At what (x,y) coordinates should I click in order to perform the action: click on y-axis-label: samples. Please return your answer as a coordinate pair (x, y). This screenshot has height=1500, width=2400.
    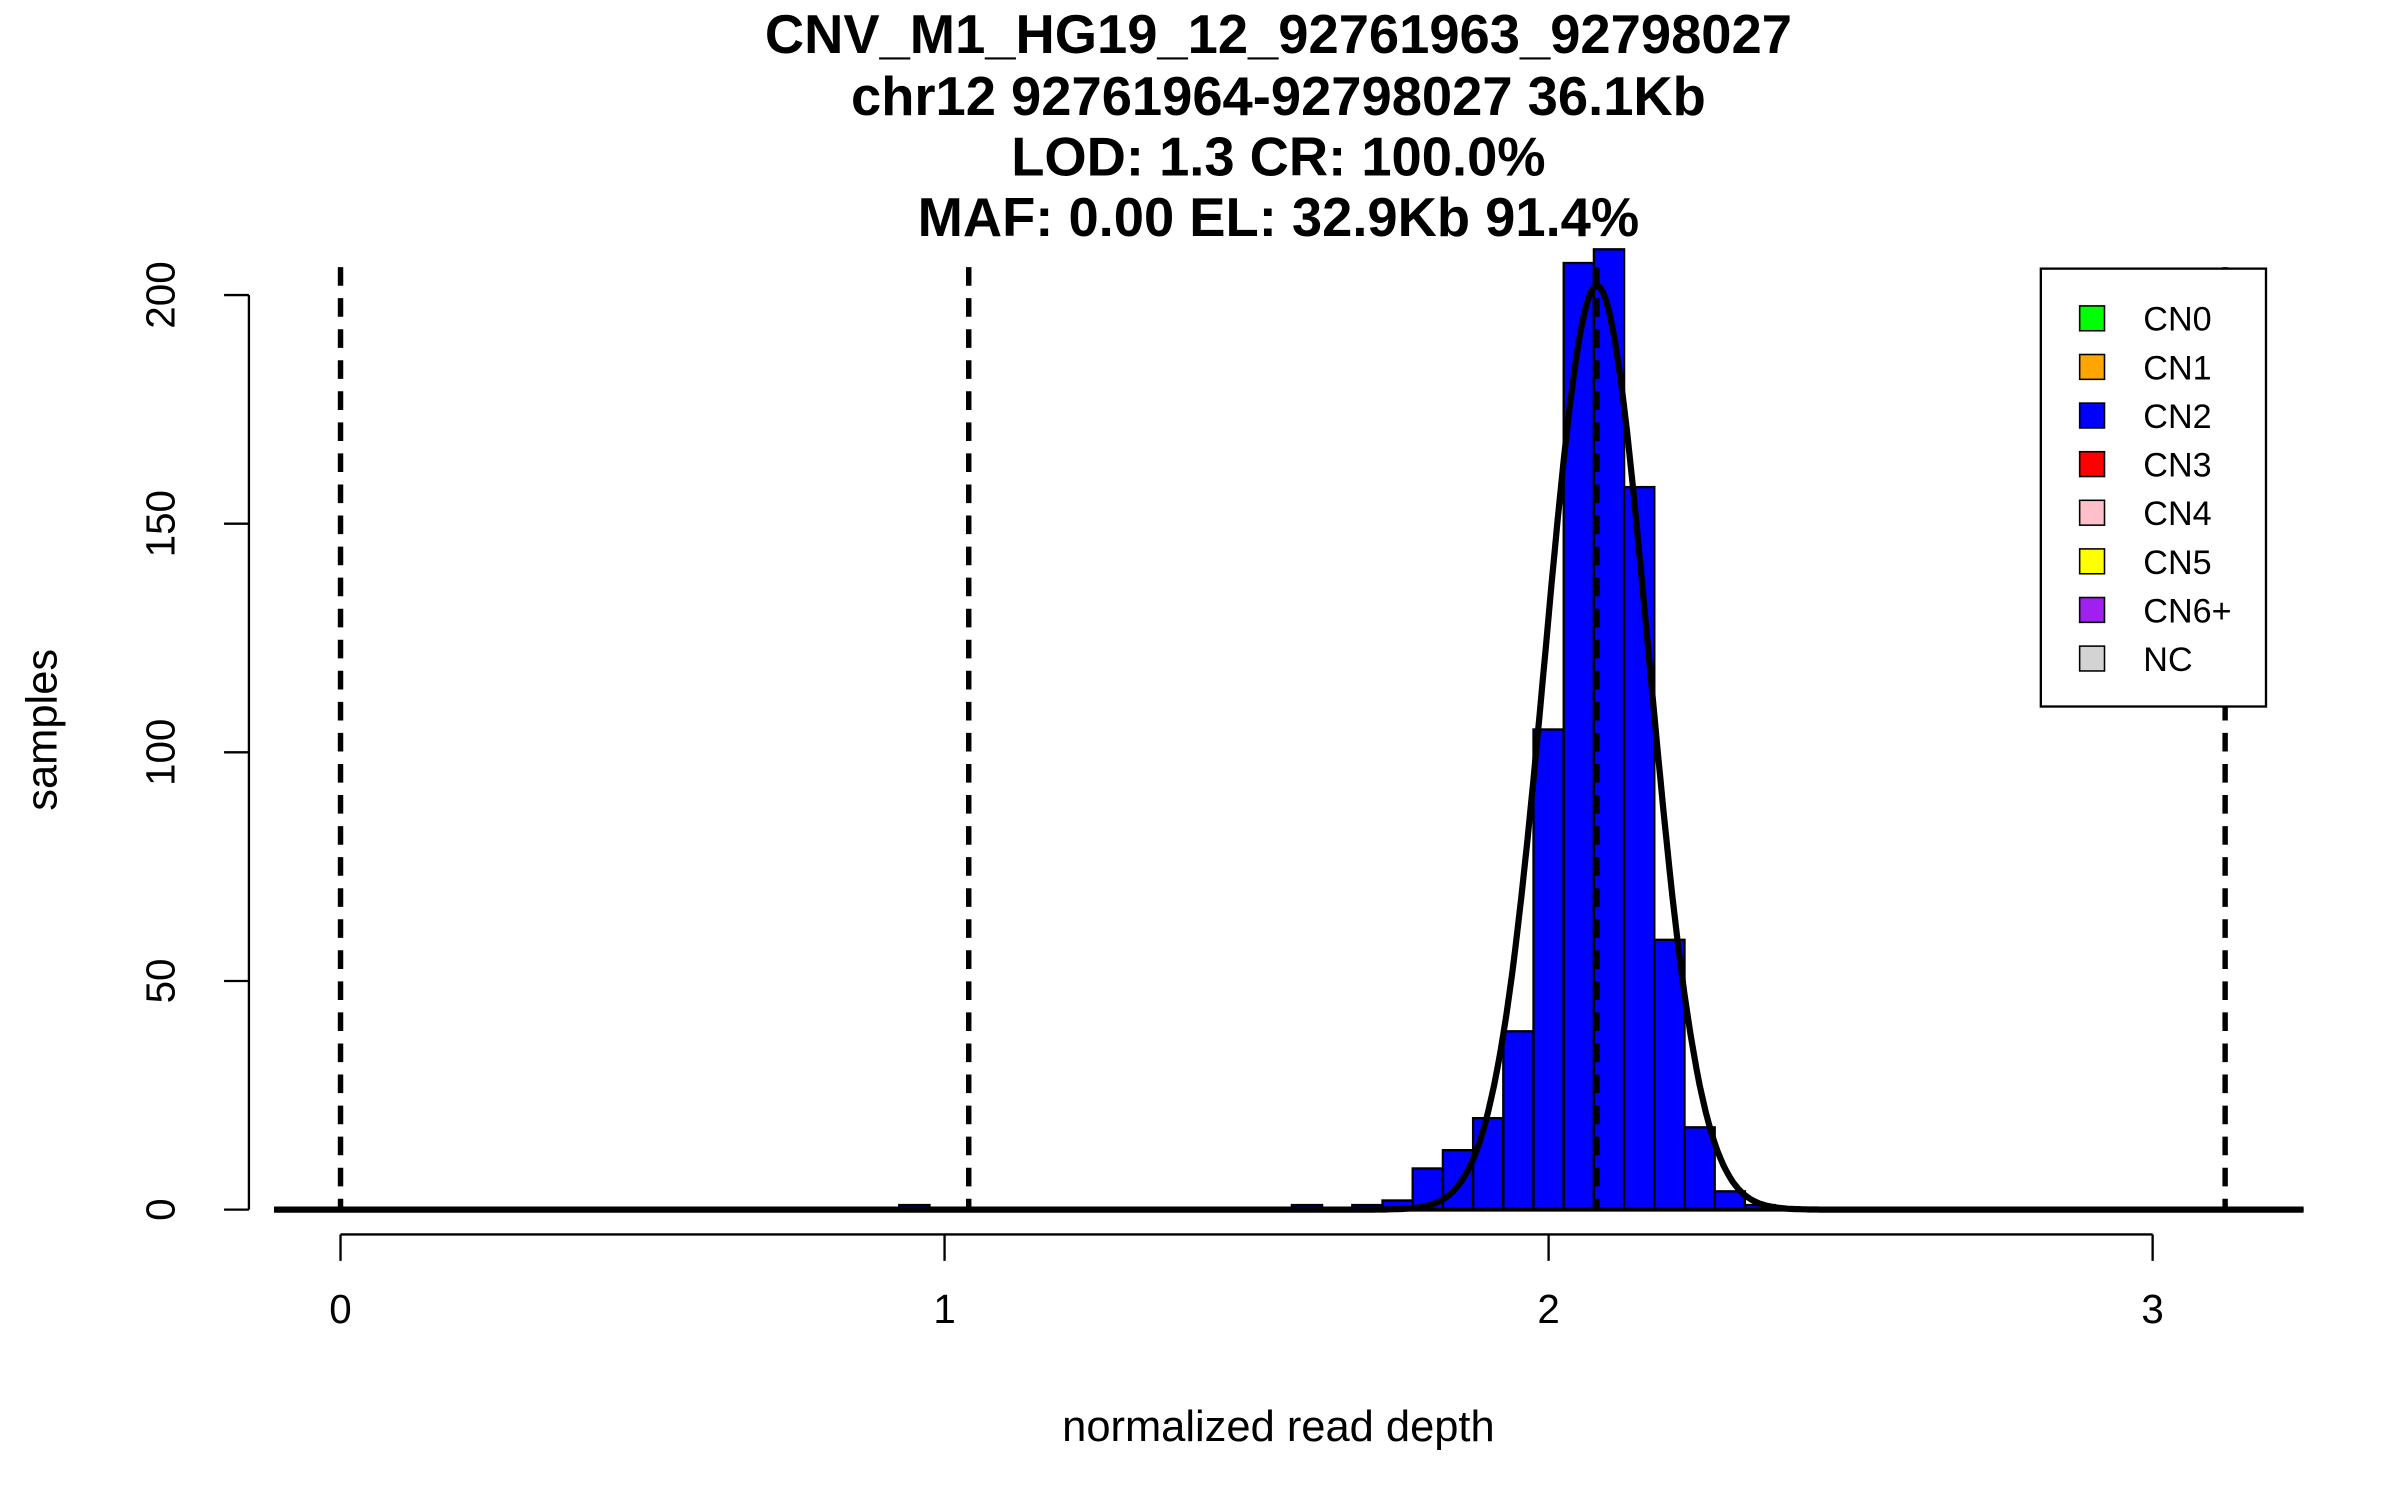
    Looking at the image, I should click on (42, 730).